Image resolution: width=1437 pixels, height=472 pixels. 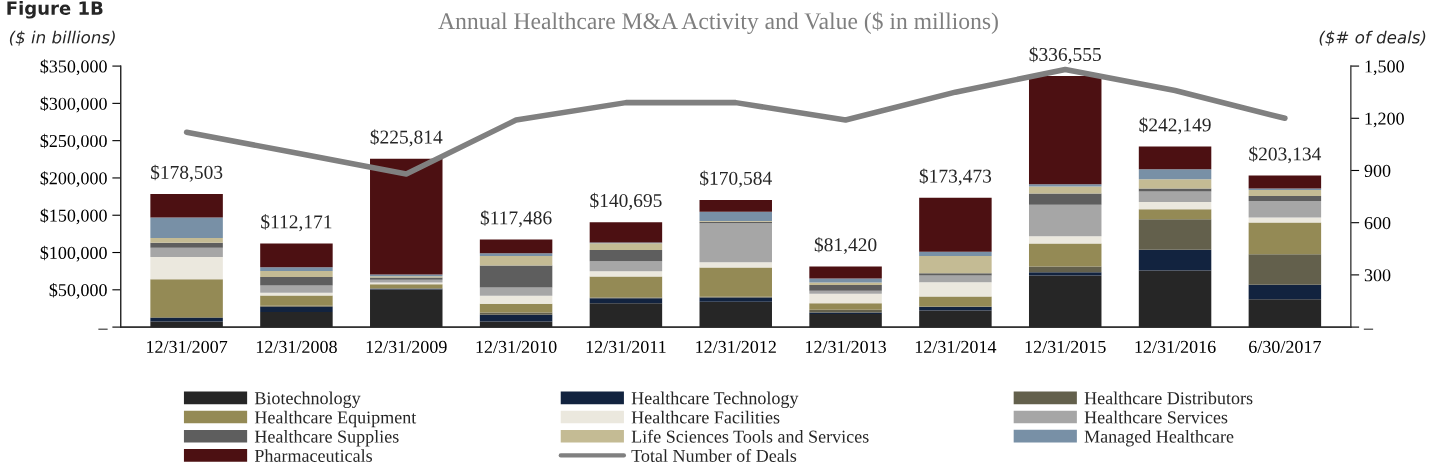 I want to click on y-axis-title: ($ in billions), so click(x=62, y=38).